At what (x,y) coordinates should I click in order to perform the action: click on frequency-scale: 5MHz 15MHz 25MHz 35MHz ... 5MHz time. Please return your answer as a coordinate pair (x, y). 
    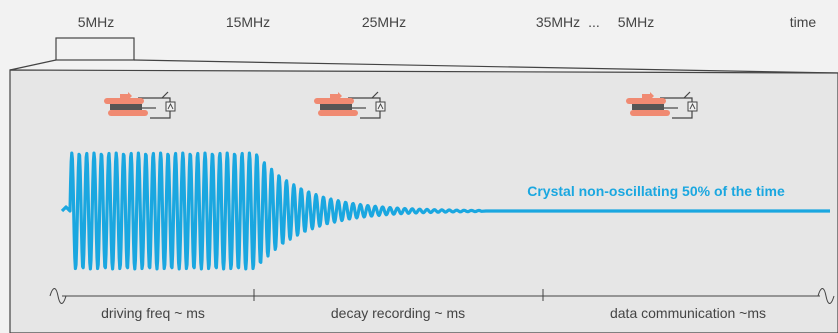
    Looking at the image, I should click on (447, 22).